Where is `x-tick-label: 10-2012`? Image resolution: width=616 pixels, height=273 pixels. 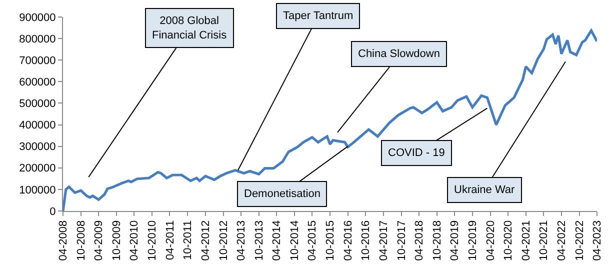 x-tick-label: 10-2012 is located at coordinates (224, 240).